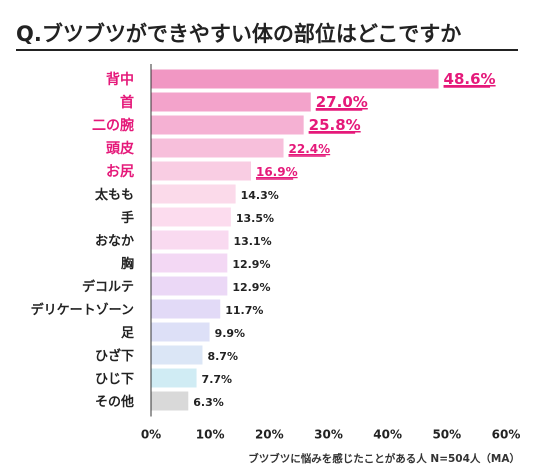  What do you see at coordinates (277, 172) in the screenshot?
I see `value-label: 16.9%` at bounding box center [277, 172].